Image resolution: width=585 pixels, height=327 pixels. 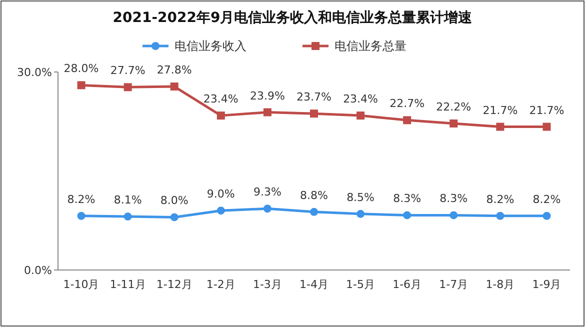 What do you see at coordinates (314, 195) in the screenshot?
I see `data-label: 8.8%` at bounding box center [314, 195].